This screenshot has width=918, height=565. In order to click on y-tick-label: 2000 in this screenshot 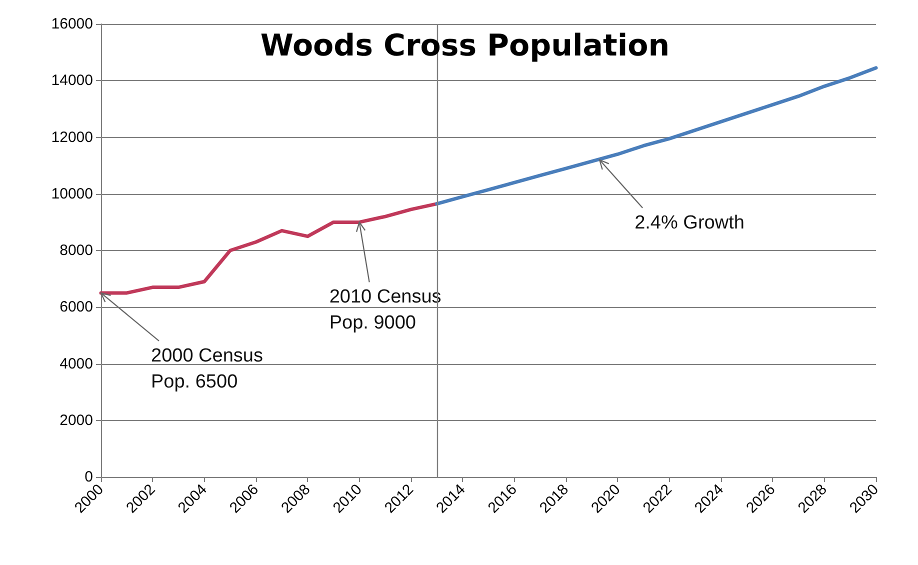, I will do `click(76, 420)`.